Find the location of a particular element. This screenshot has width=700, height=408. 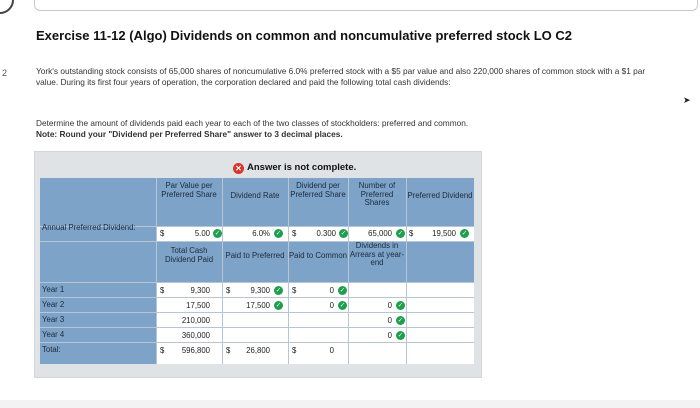

row-label: Year 1 is located at coordinates (53, 289).